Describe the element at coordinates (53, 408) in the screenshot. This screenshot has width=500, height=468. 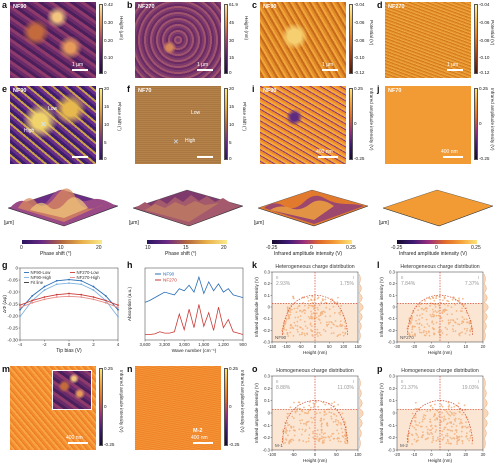
I see `ir-map-m1: 400 nm` at that location.